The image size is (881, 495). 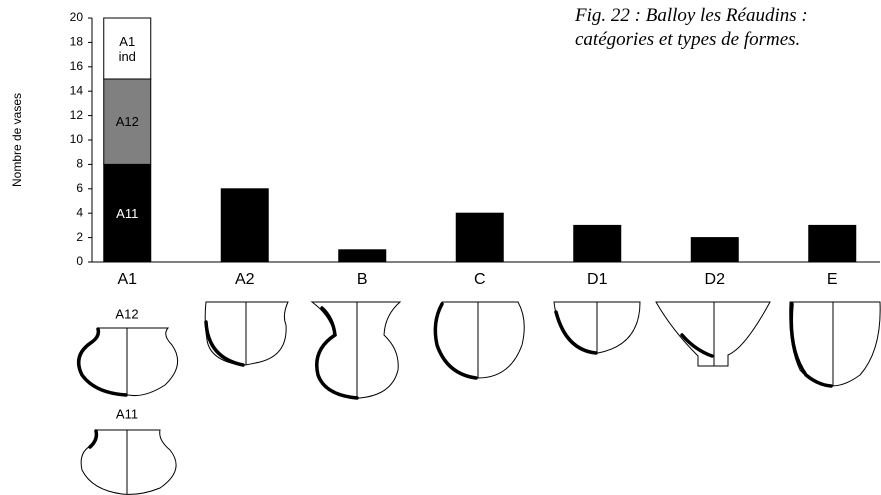 I want to click on y-axis-label: Nombre de vases, so click(x=17, y=140).